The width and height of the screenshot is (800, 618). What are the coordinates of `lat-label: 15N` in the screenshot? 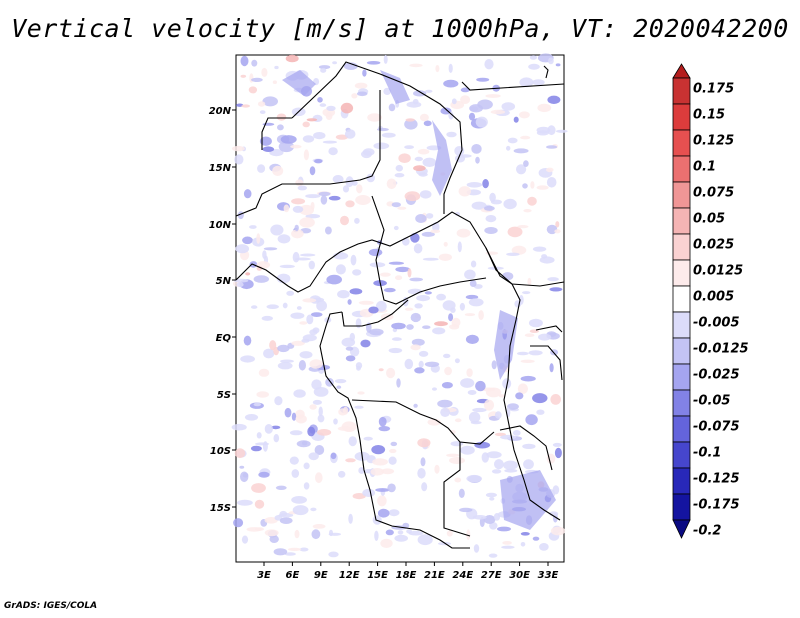 It's located at (220, 168).